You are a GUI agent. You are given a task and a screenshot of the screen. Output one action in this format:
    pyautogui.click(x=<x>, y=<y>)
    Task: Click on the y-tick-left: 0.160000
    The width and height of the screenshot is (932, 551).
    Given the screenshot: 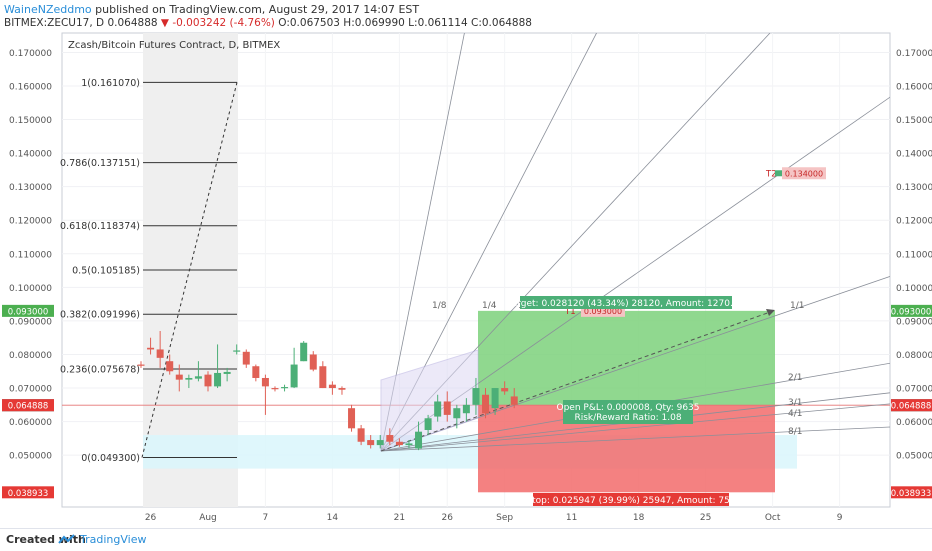 What is the action you would take?
    pyautogui.click(x=30, y=88)
    